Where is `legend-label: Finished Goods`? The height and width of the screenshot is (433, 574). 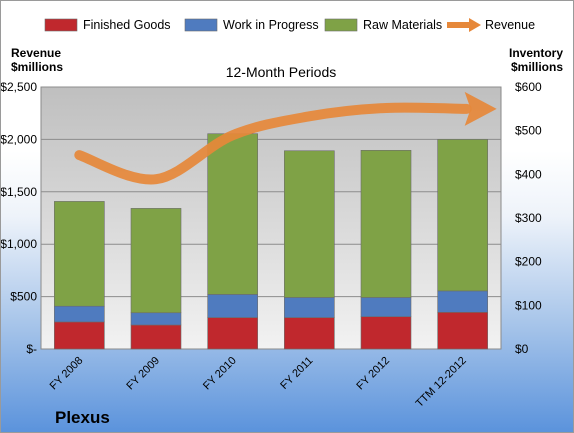
legend-label: Finished Goods is located at coordinates (127, 25).